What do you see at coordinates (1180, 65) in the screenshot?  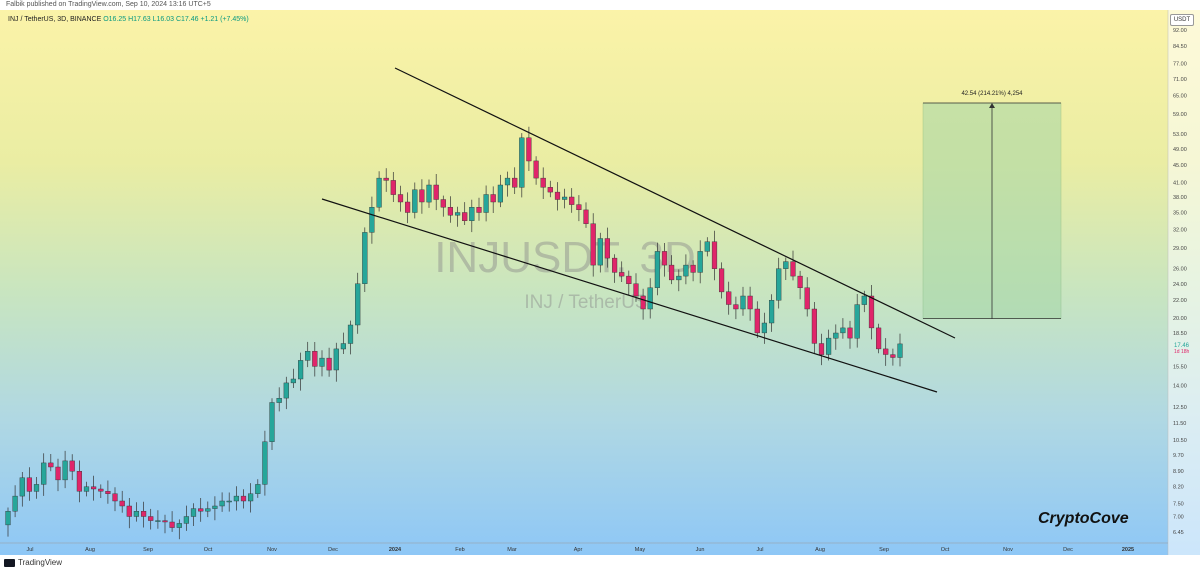 I see `price-tick-2: 77.00` at bounding box center [1180, 65].